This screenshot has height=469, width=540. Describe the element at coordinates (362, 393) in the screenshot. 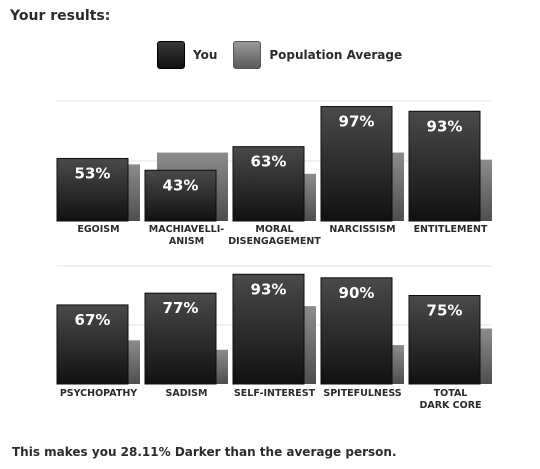

I see `category-label: SPITEFULNESS` at that location.